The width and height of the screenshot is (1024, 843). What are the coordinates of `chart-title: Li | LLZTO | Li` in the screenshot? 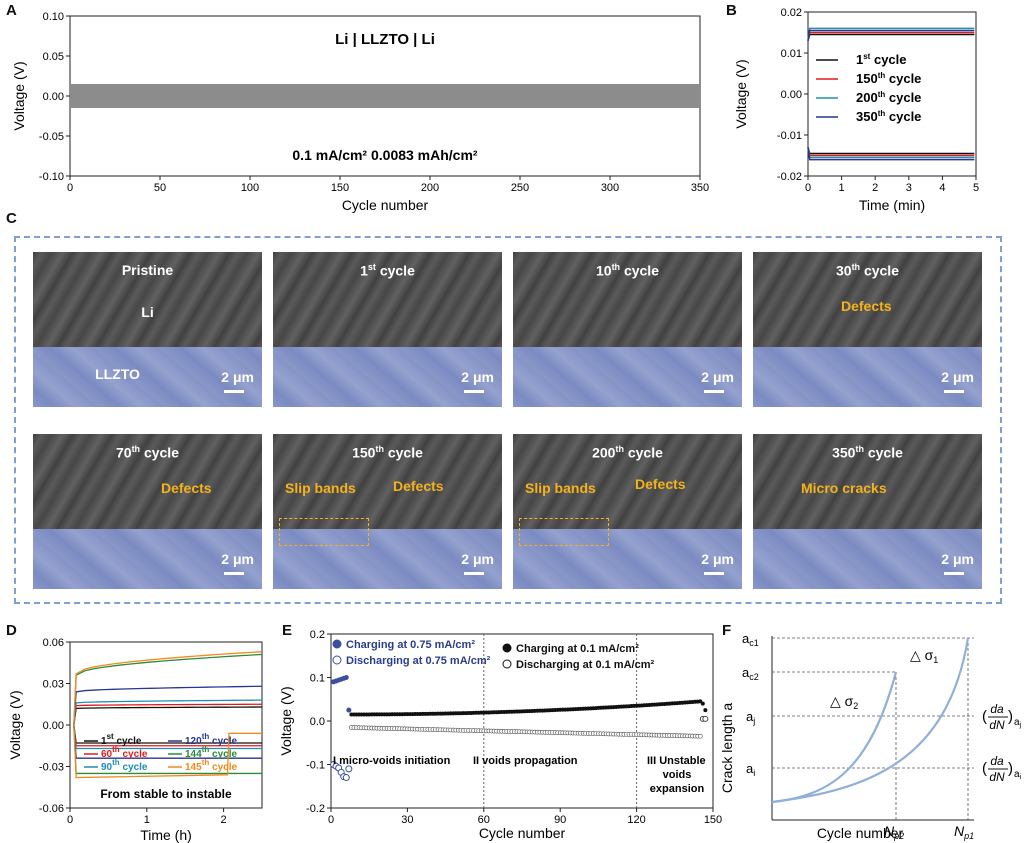 It's located at (385, 39).